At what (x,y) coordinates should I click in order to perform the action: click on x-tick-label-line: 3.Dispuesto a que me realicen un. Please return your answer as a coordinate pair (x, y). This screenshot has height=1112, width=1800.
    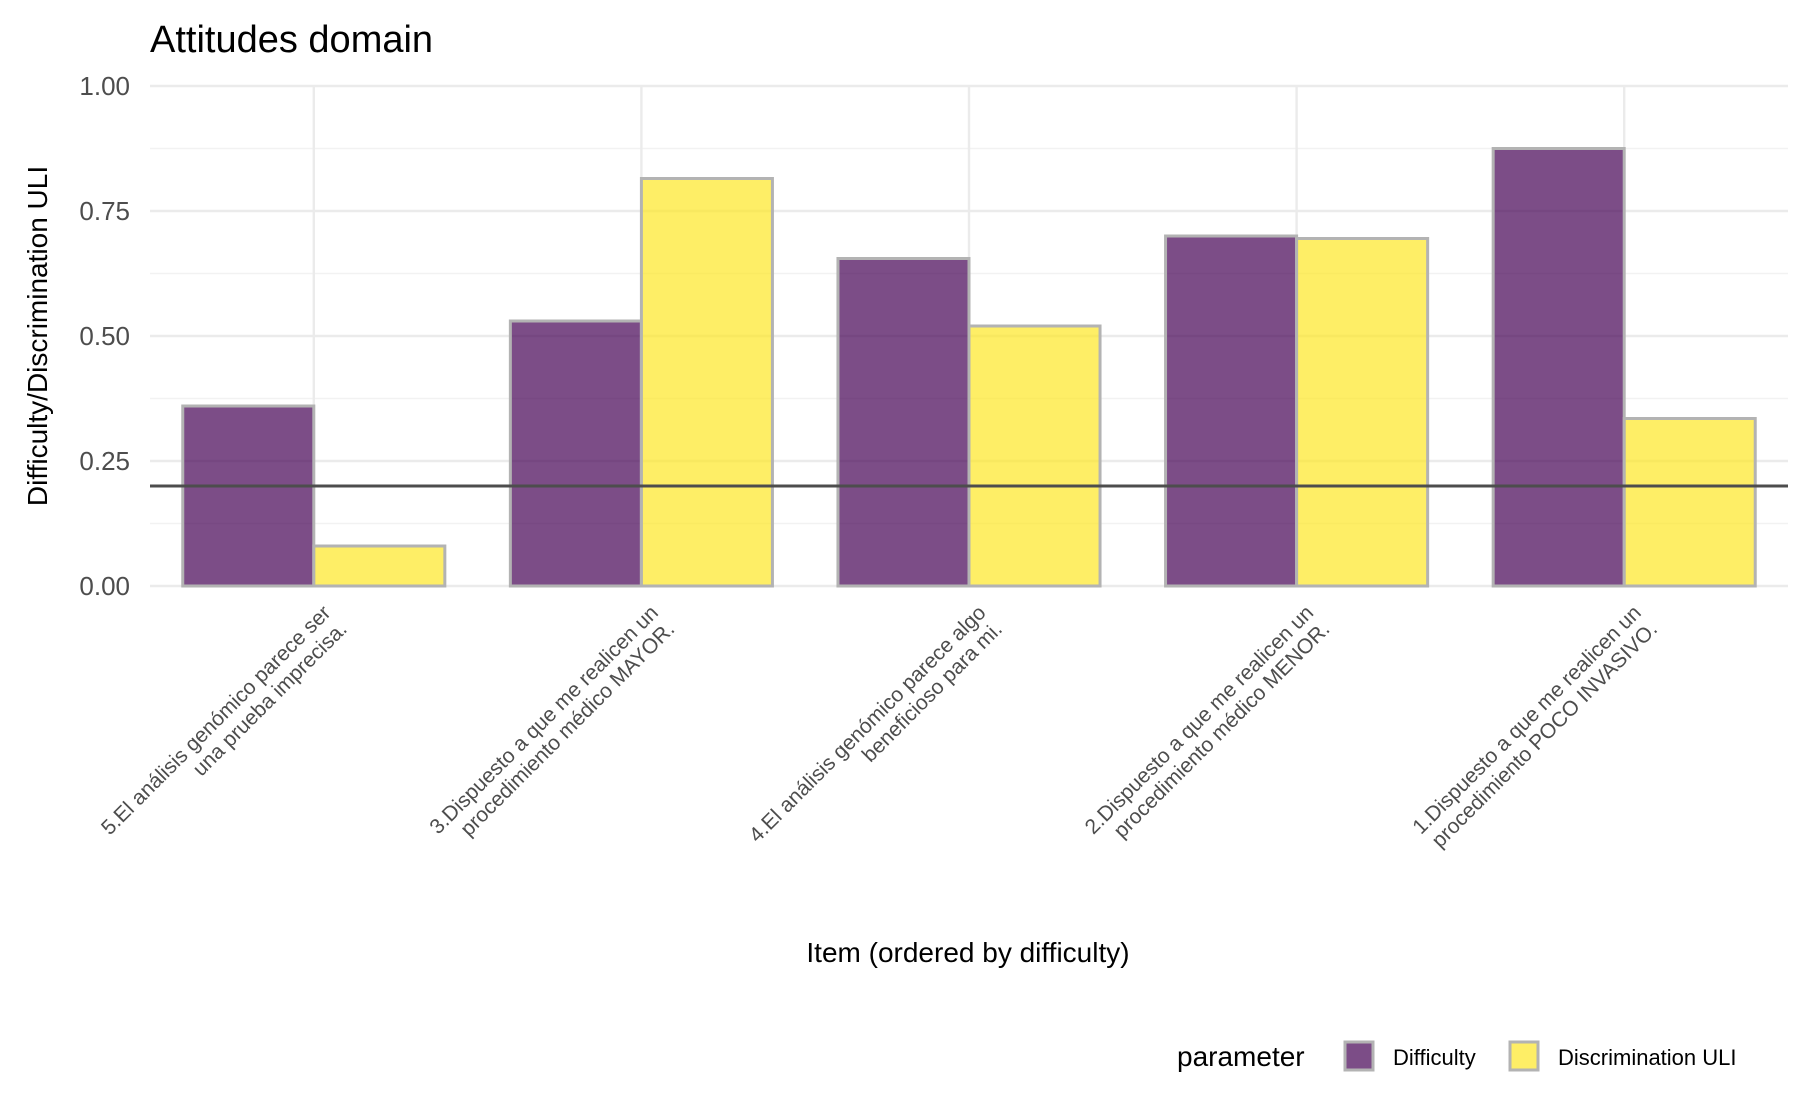
    Looking at the image, I should click on (543, 719).